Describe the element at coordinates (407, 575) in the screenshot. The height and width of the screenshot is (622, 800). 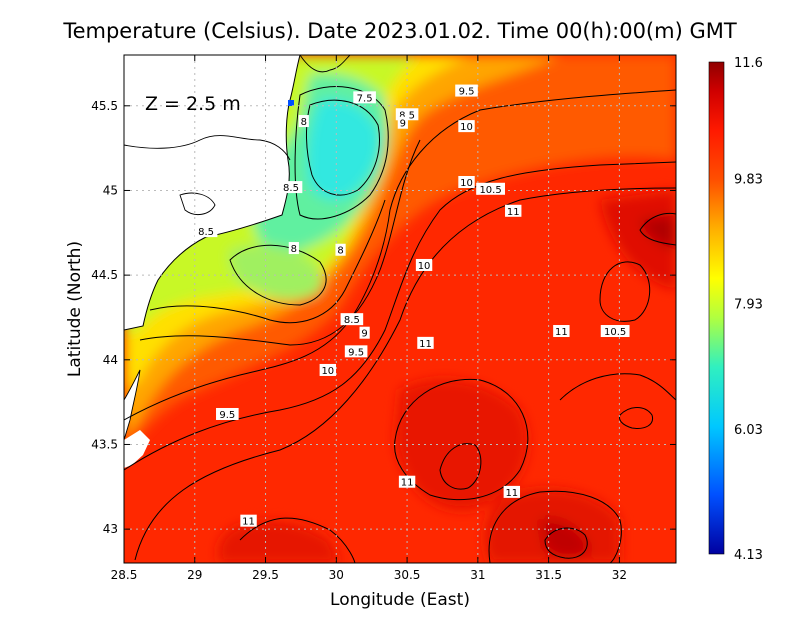
I see `x-tick-label: 30.5` at that location.